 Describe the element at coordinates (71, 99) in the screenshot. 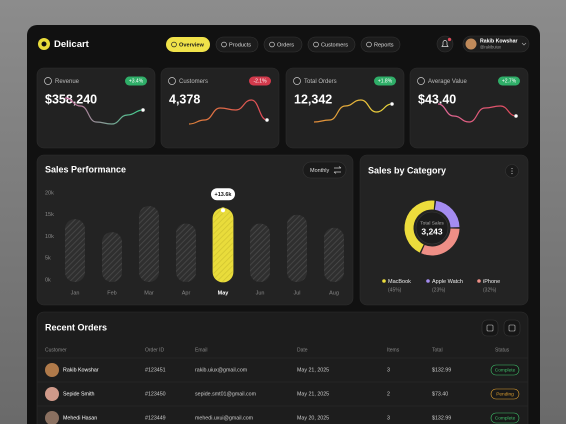

I see `stat-value: $358,240` at that location.